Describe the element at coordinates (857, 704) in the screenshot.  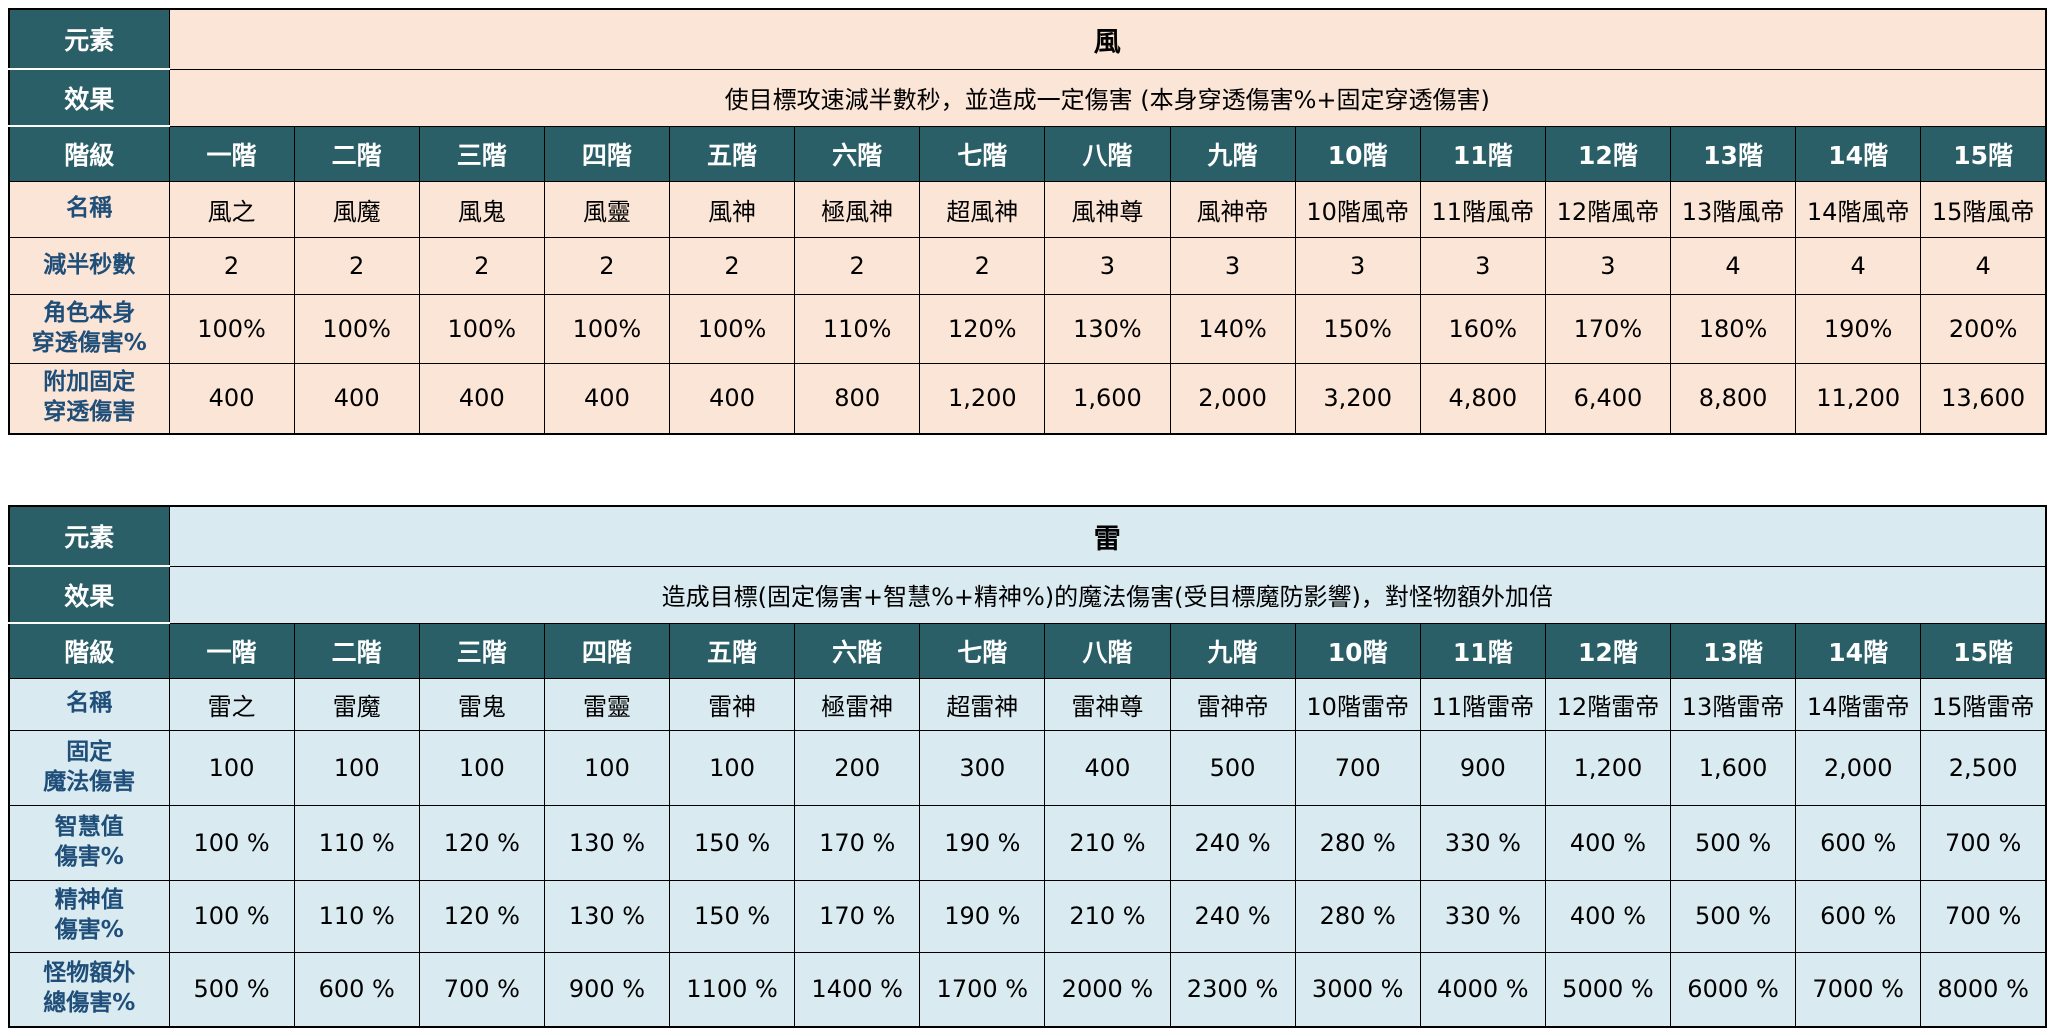
I see `value-cell: 極雷神` at that location.